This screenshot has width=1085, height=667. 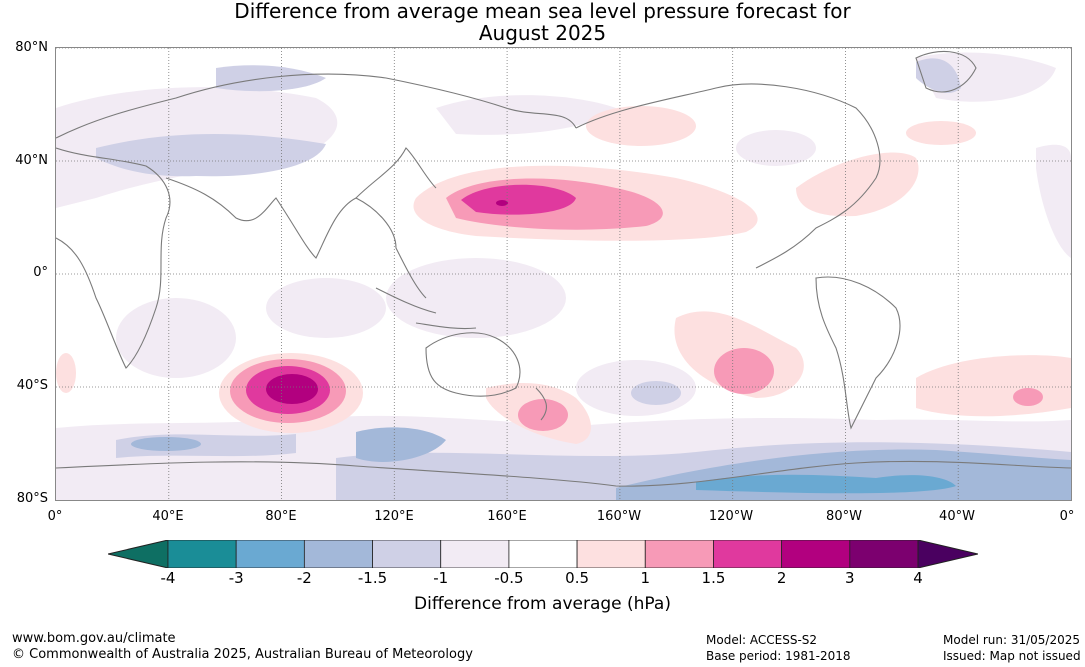 I want to click on colorbar-tick-label: 2, so click(x=781, y=578).